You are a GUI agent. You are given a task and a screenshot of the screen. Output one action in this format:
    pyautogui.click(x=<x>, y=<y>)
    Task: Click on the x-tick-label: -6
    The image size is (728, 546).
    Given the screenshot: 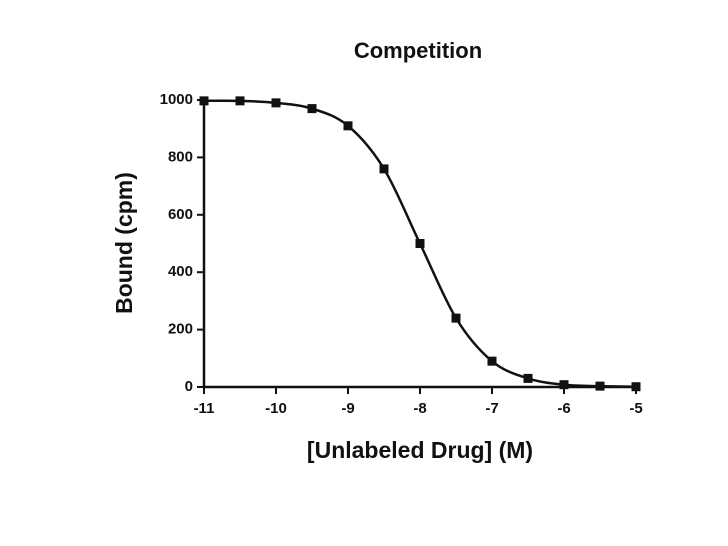 What is the action you would take?
    pyautogui.click(x=563, y=408)
    